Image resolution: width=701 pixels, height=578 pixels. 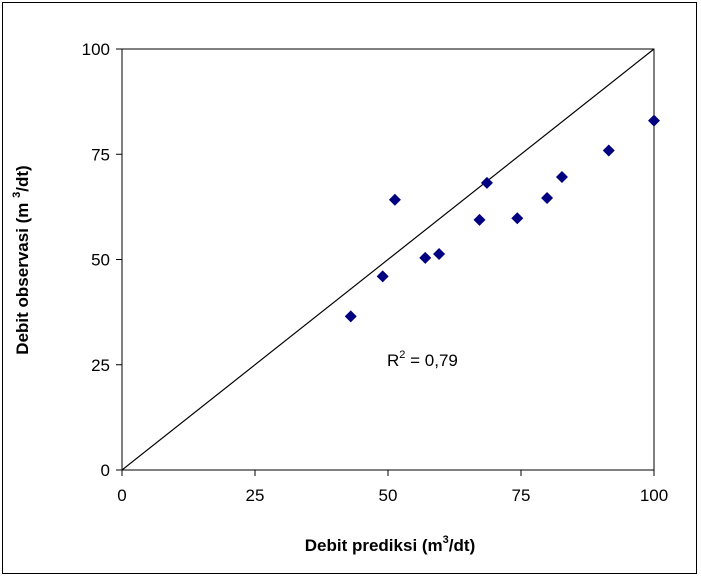 I want to click on y-axis-title: Debit observasi (m 3/dt), so click(x=21, y=259).